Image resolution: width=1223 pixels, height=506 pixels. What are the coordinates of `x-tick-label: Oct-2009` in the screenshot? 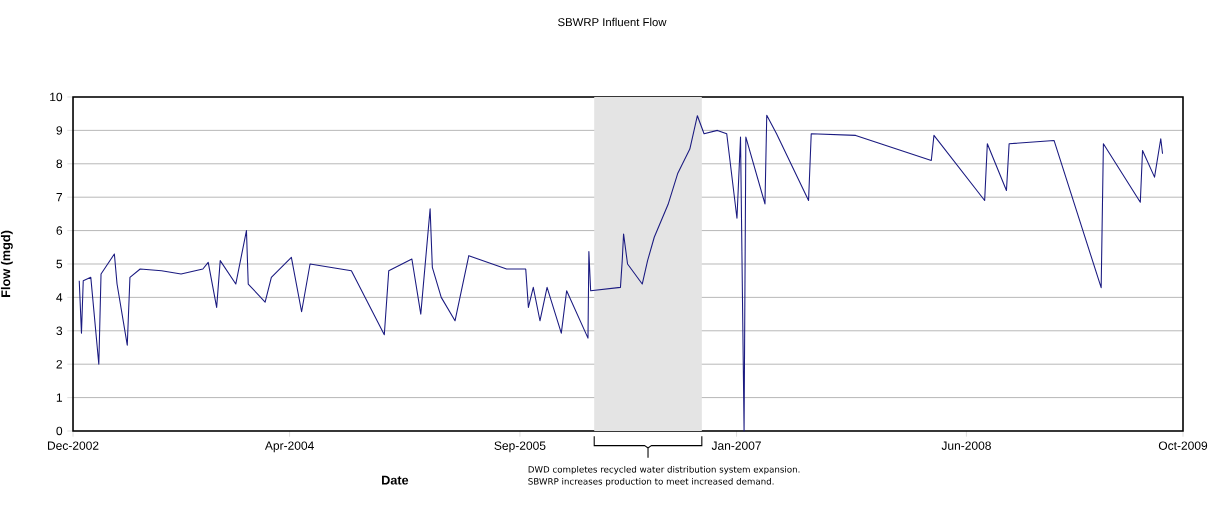 It's located at (1183, 445).